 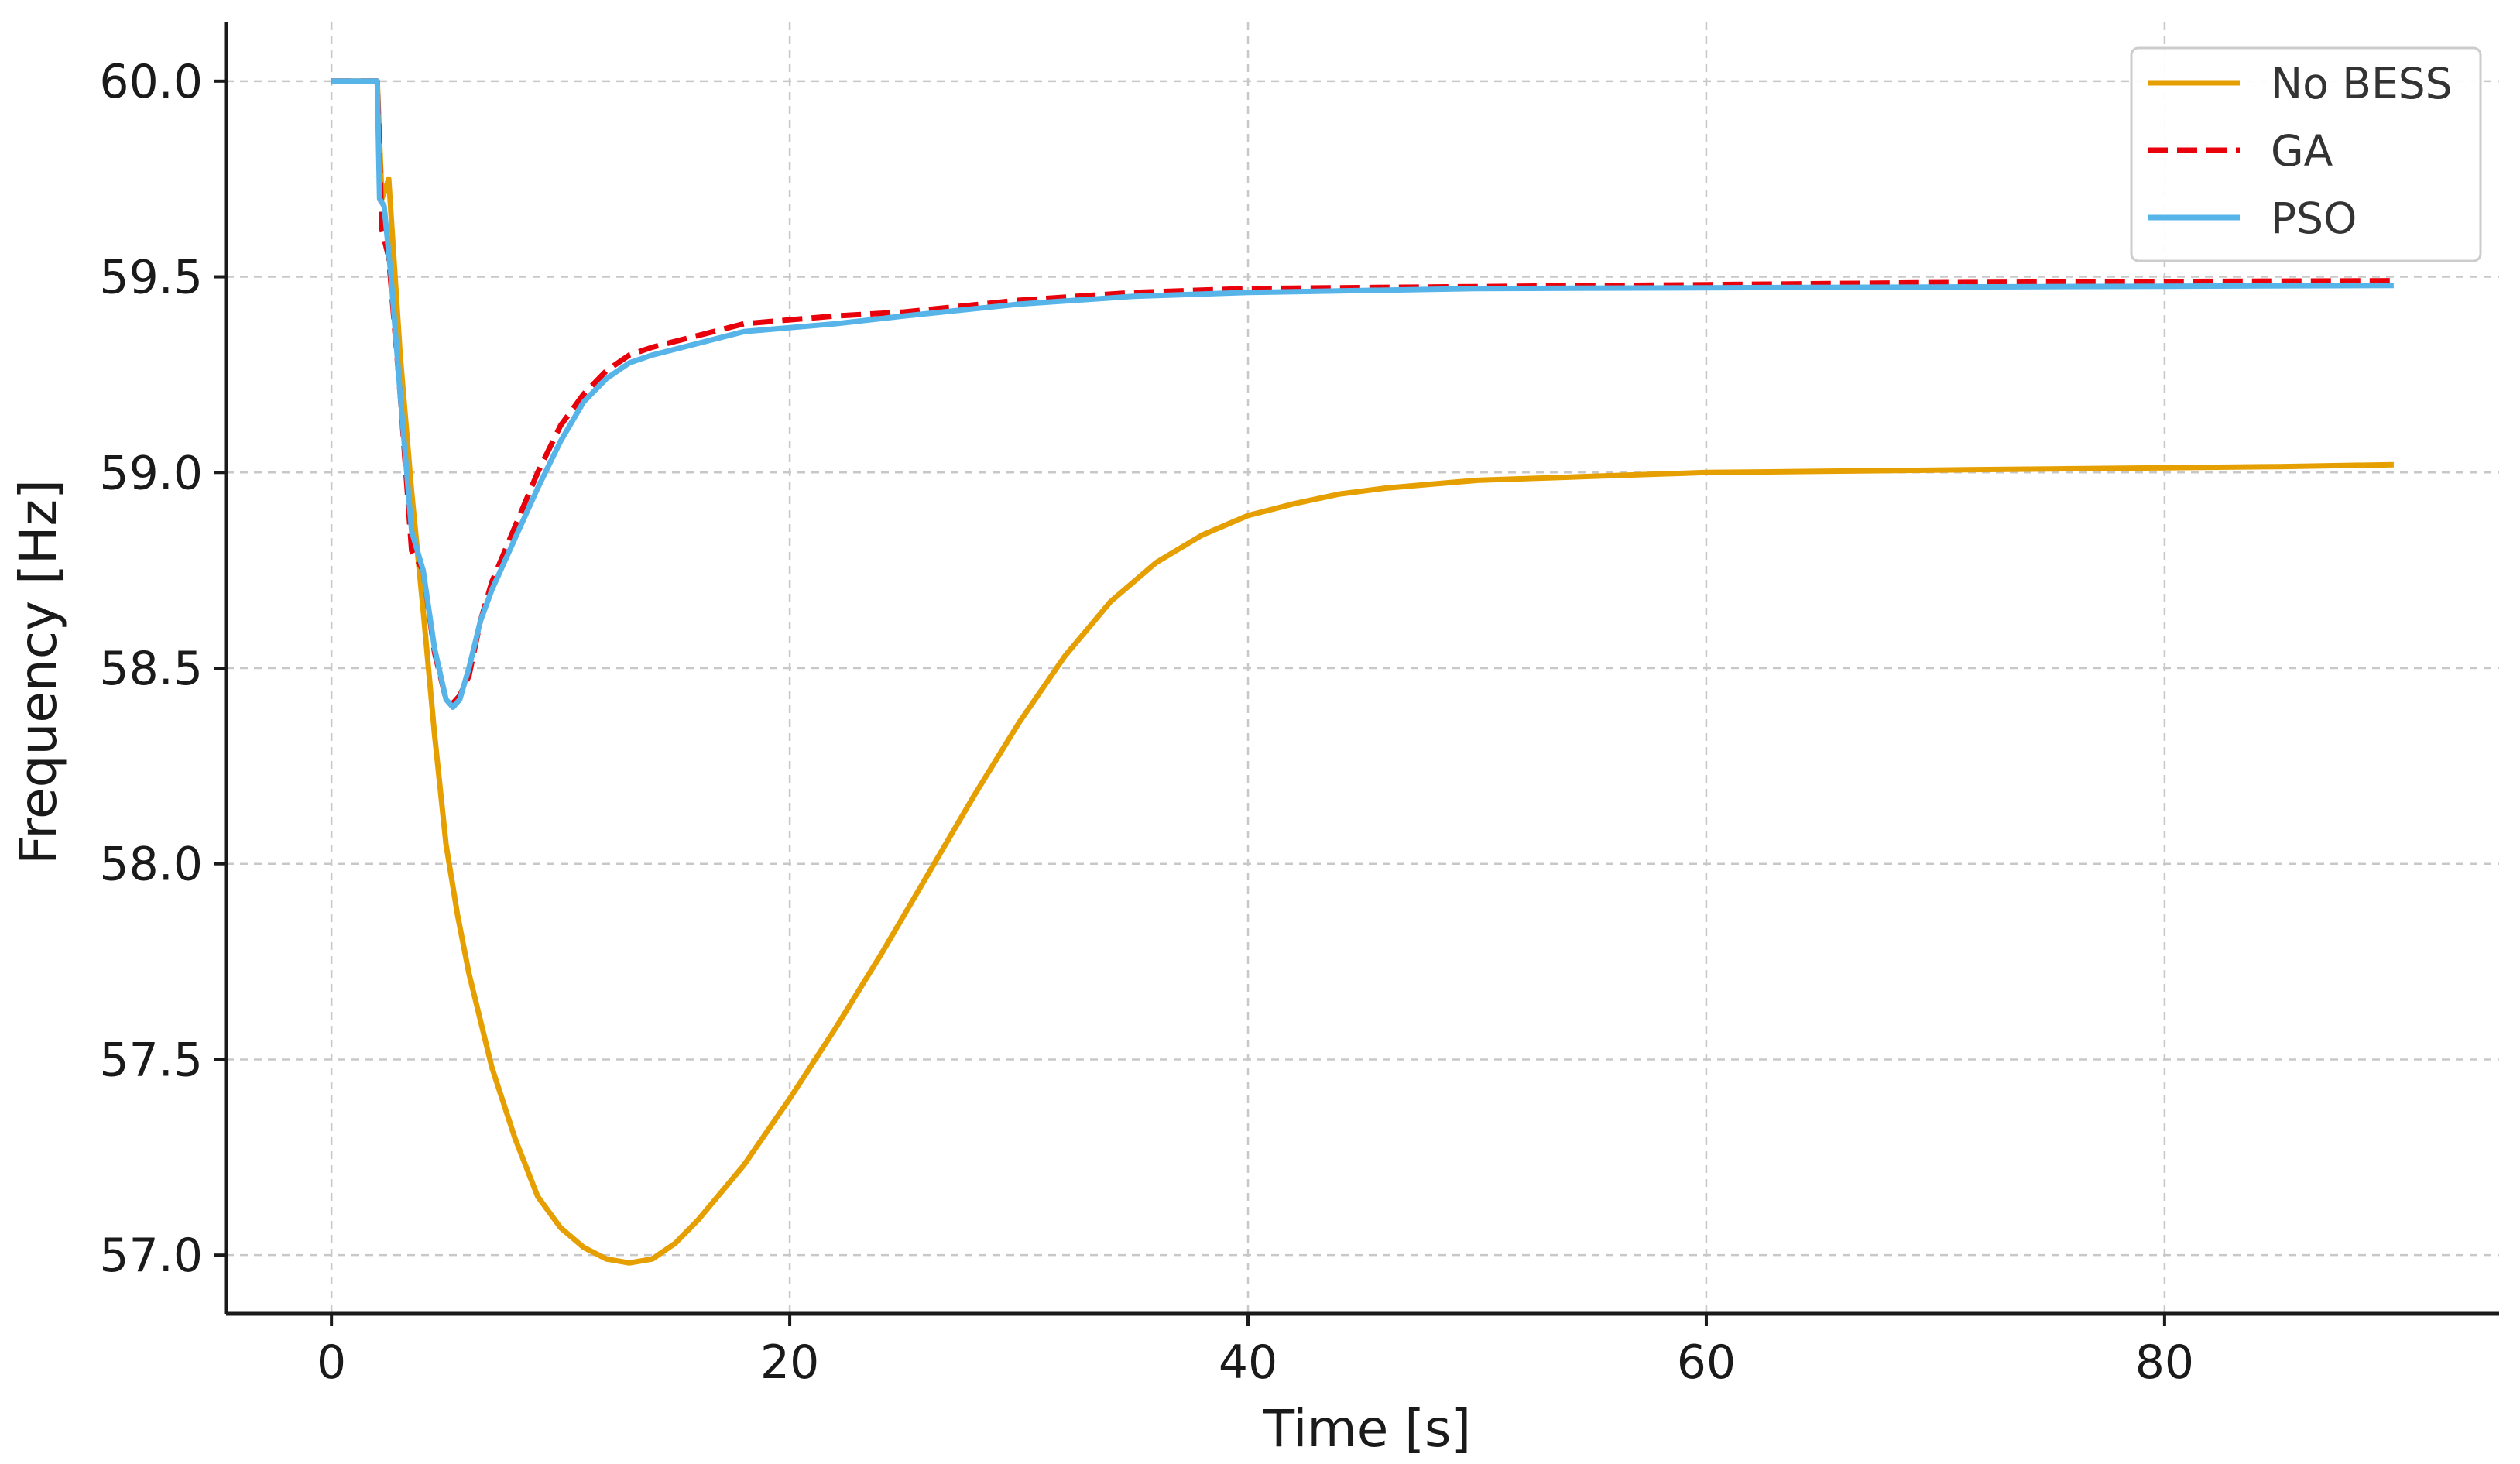 I want to click on x-axis-ticks: 0 20 40 60 80, so click(x=1255, y=1352).